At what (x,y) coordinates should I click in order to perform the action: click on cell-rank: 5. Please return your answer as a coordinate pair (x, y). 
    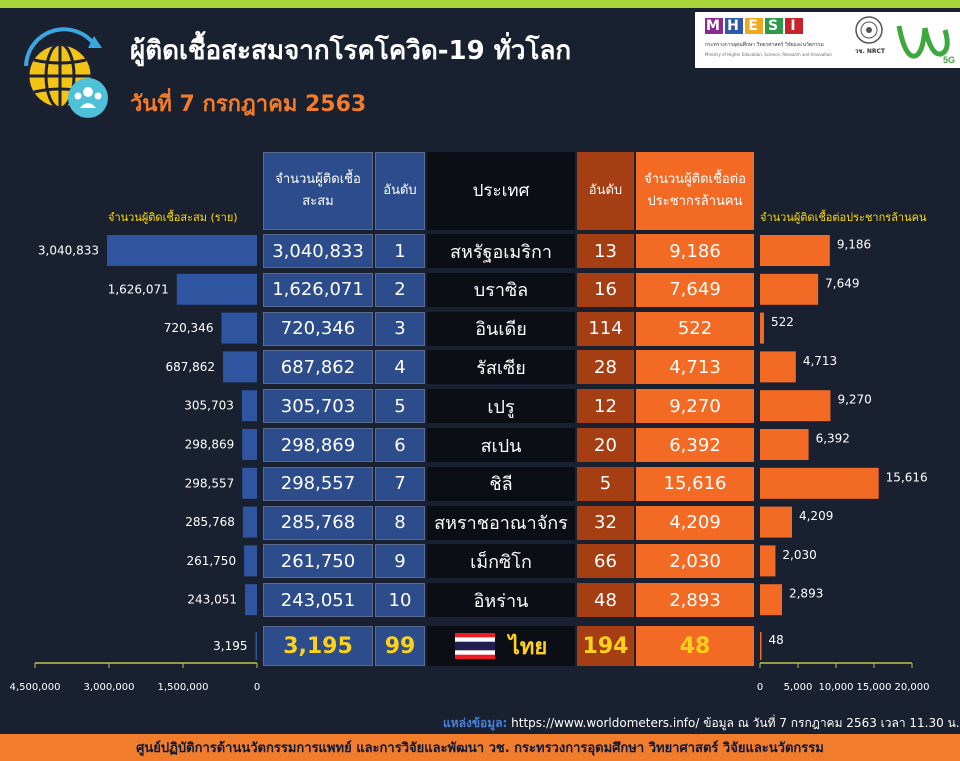
    Looking at the image, I should click on (400, 406).